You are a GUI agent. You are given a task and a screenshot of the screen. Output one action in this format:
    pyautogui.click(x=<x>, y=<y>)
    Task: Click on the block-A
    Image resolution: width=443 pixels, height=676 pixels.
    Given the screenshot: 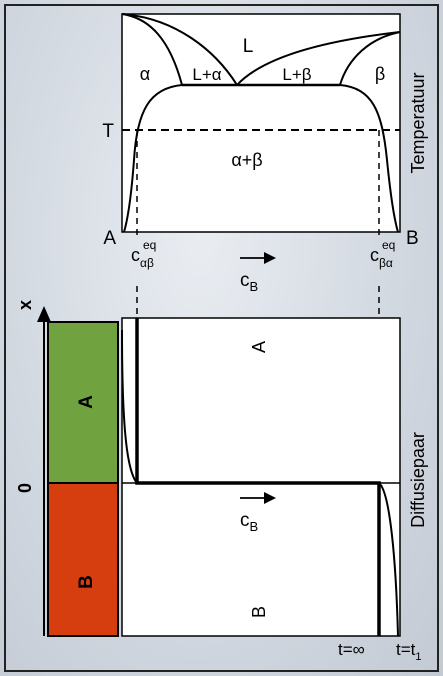 What is the action you would take?
    pyautogui.click(x=83, y=402)
    